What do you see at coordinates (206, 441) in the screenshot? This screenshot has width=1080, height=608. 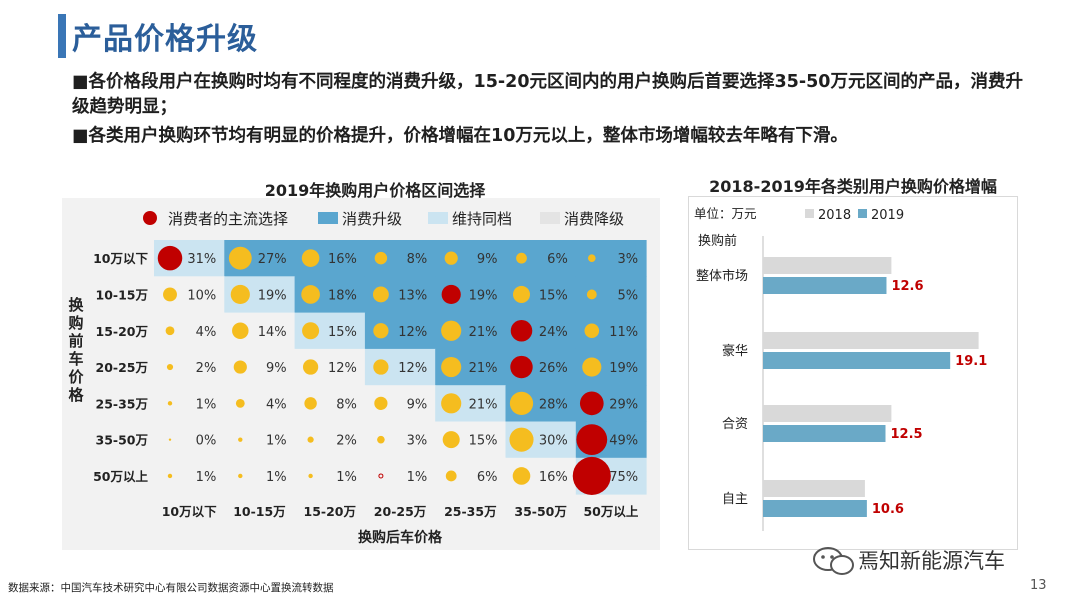 I see `cell-label-5-0: 0%` at bounding box center [206, 441].